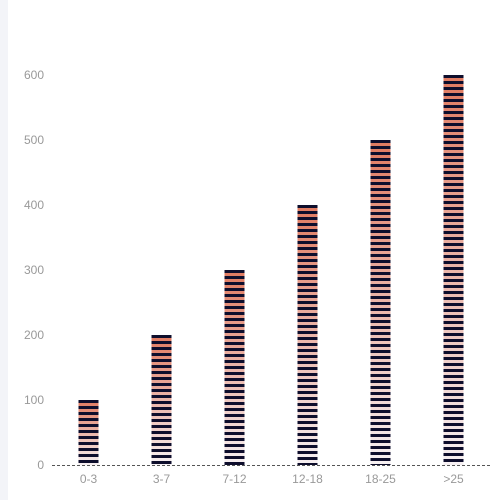 The height and width of the screenshot is (500, 500). What do you see at coordinates (34, 270) in the screenshot?
I see `y-tick-label: 300` at bounding box center [34, 270].